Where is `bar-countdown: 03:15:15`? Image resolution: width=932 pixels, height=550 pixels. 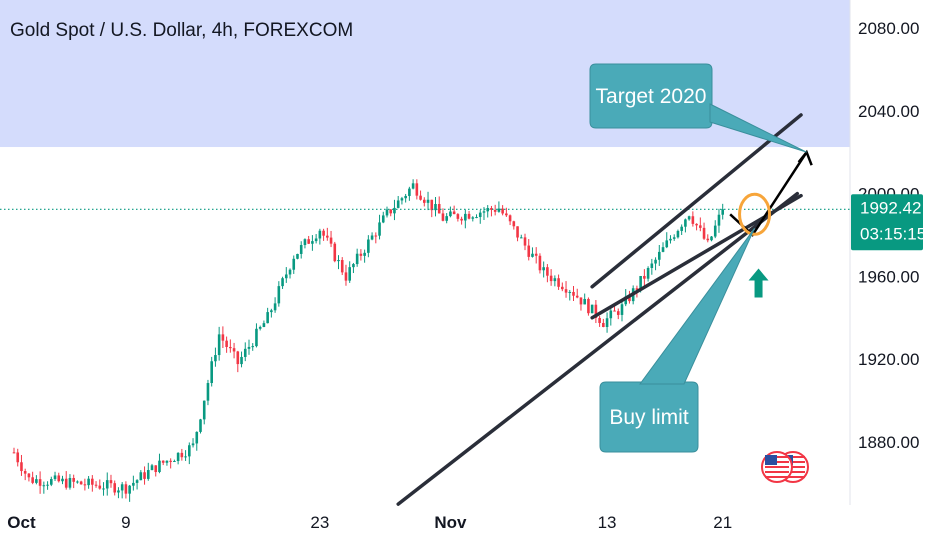
bar-countdown: 03:15:15 is located at coordinates (893, 233).